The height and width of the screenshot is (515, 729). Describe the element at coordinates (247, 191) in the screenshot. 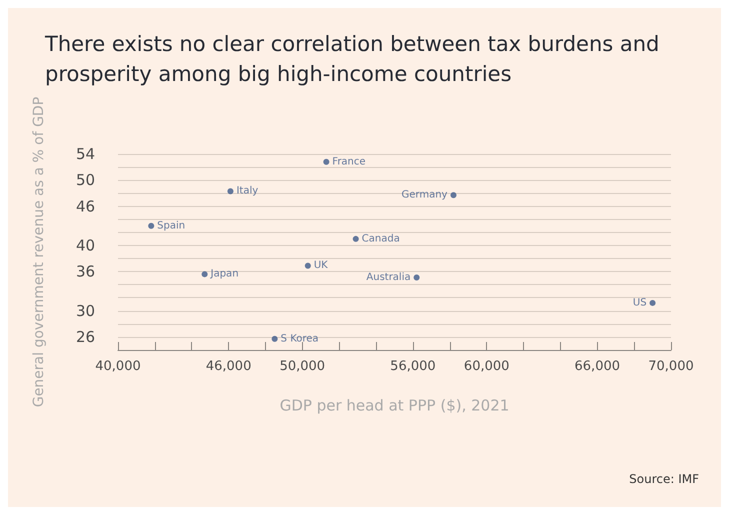

I see `series-label: Italy` at that location.